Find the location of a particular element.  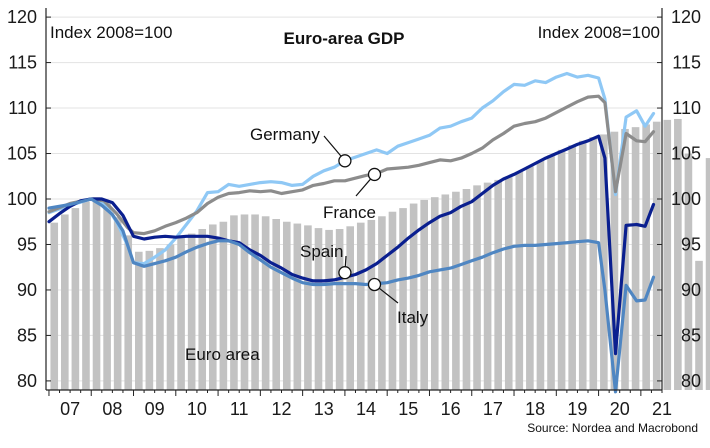

y-tick-label-left: 95 is located at coordinates (27, 244).